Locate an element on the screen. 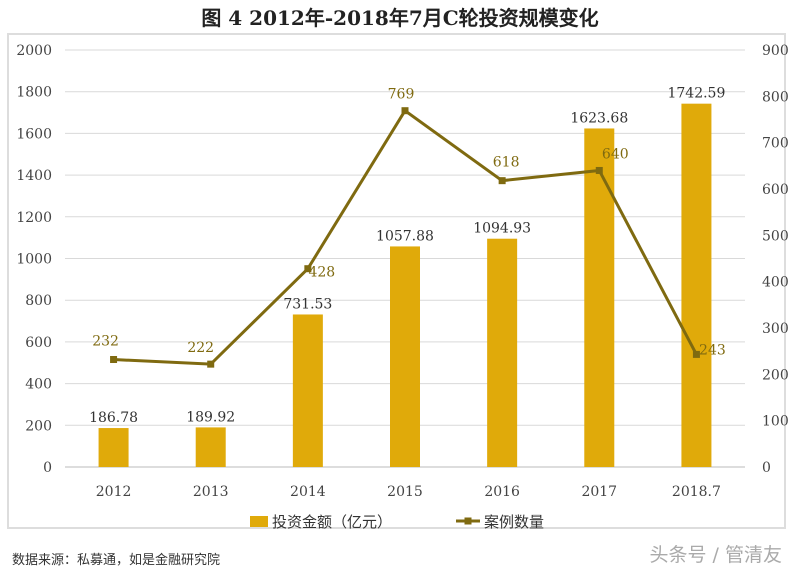  legend-swatch-bar is located at coordinates (259, 521).